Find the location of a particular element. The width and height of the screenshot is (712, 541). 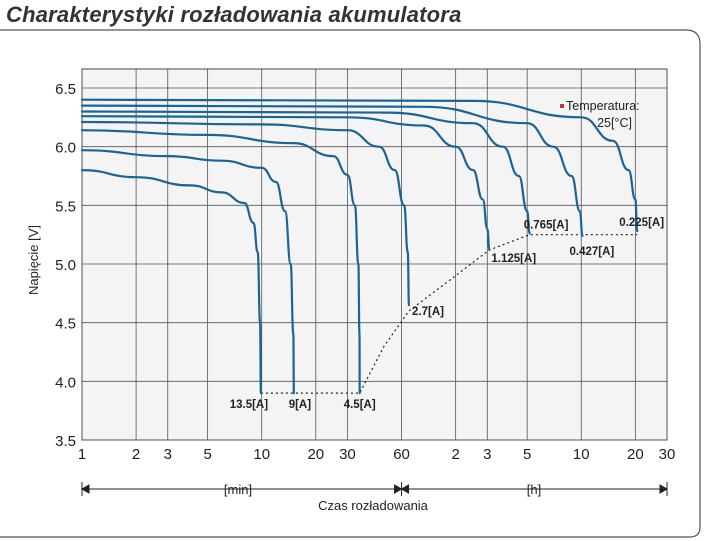

series-label: 0.427[A] is located at coordinates (592, 252).